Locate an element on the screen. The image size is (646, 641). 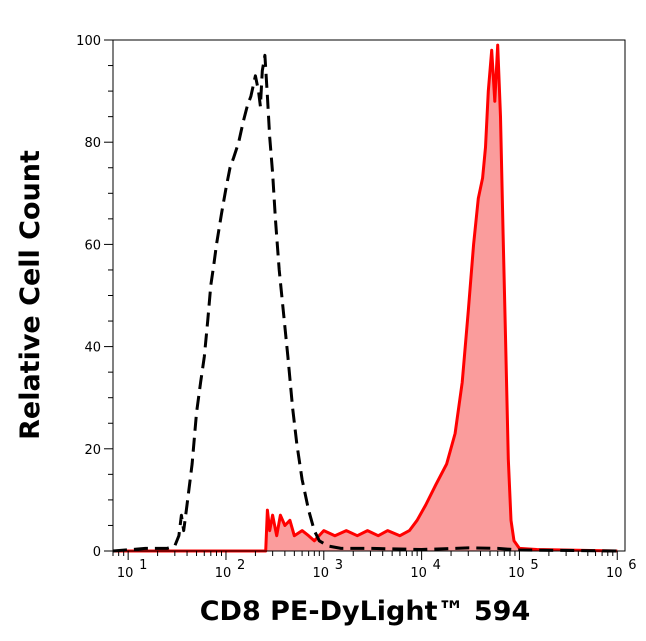
y-tick-label: 100 is located at coordinates (88, 41).